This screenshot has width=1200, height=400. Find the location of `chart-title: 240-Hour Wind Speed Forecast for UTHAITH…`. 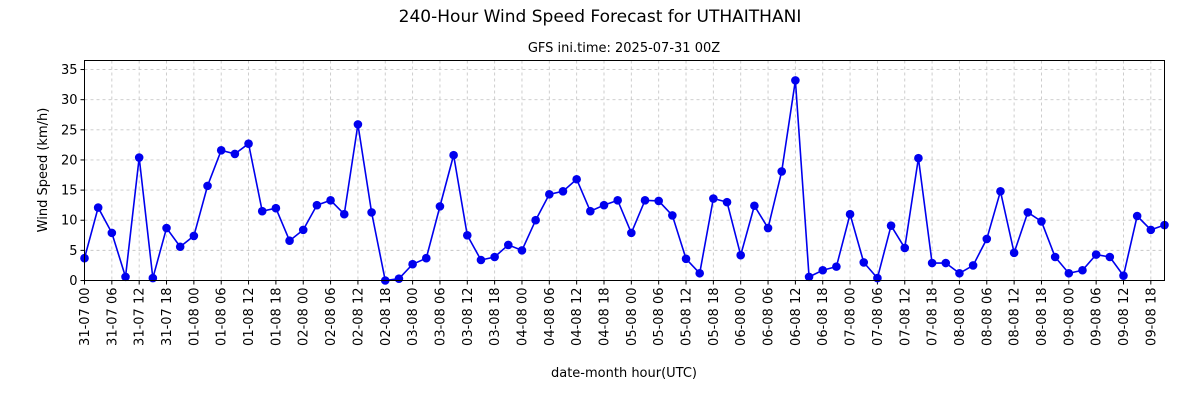

chart-title: 240-Hour Wind Speed Forecast for UTHAITH… is located at coordinates (600, 17).